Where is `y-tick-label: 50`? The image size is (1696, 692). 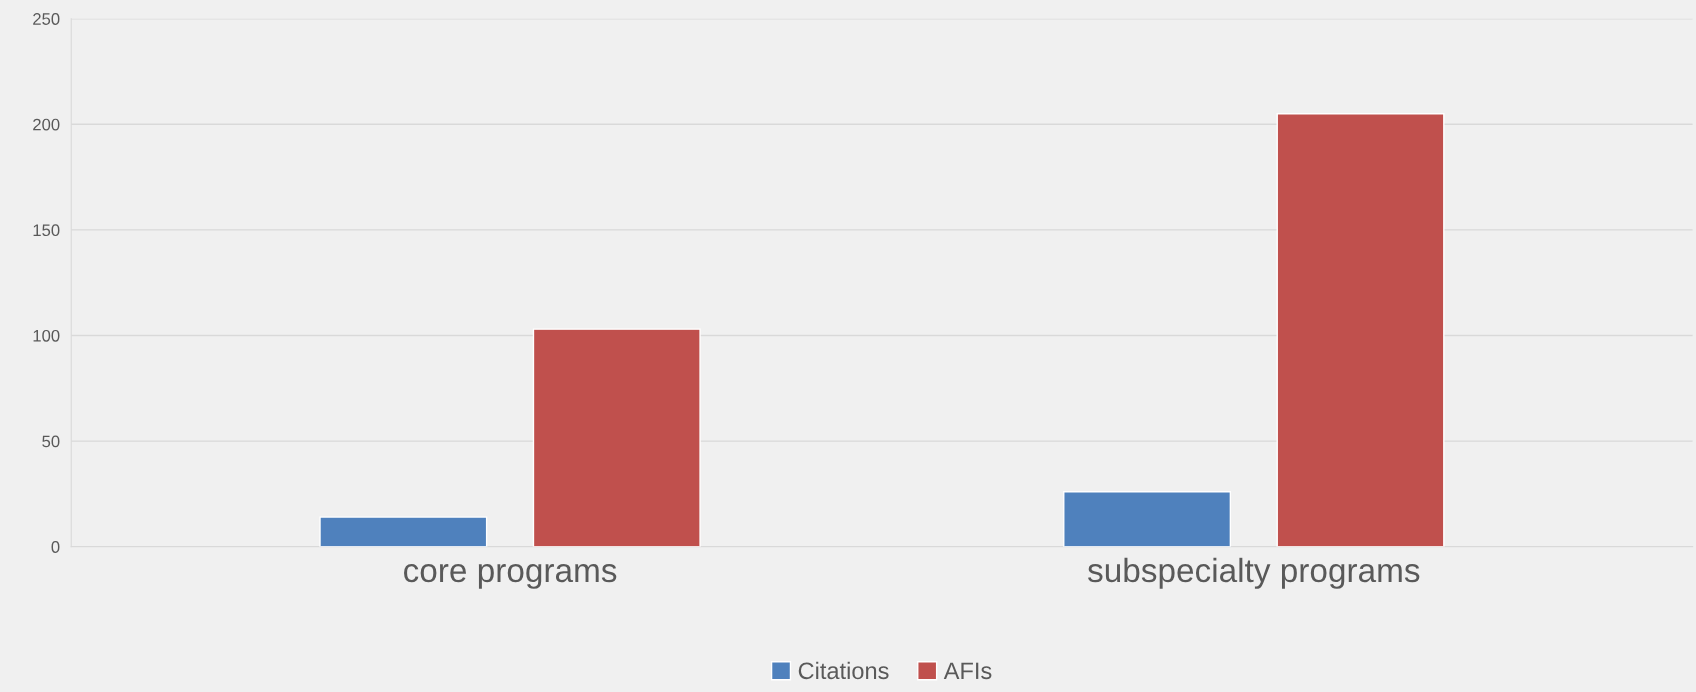 y-tick-label: 50 is located at coordinates (51, 441).